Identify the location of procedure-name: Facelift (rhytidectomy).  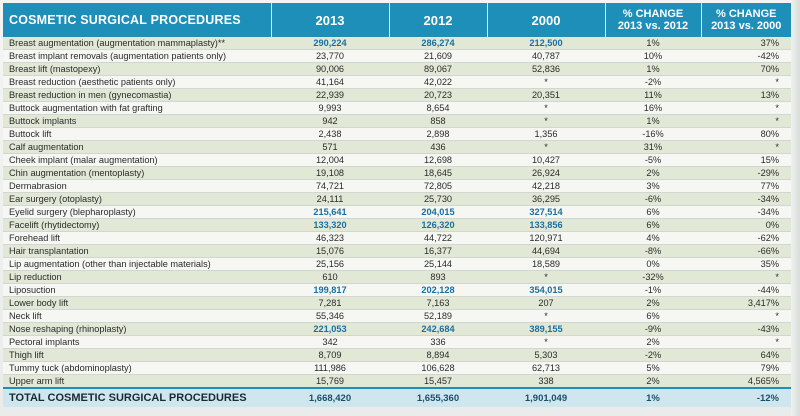
(137, 225).